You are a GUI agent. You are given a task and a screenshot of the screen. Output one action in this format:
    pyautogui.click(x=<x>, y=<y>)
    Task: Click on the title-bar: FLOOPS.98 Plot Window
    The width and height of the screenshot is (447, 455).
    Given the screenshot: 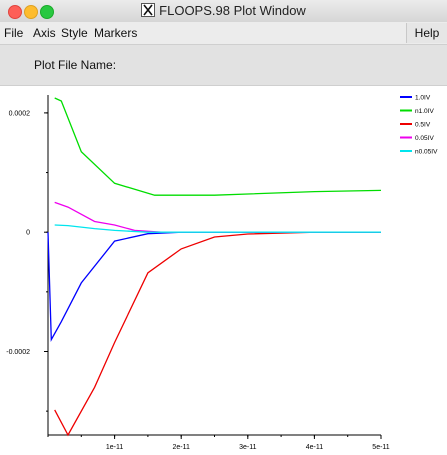 What is the action you would take?
    pyautogui.click(x=223, y=11)
    